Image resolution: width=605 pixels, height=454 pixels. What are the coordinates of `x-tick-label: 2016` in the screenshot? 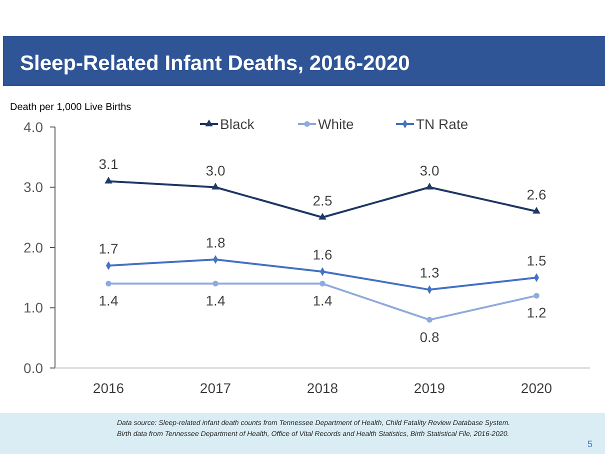 It's located at (108, 388).